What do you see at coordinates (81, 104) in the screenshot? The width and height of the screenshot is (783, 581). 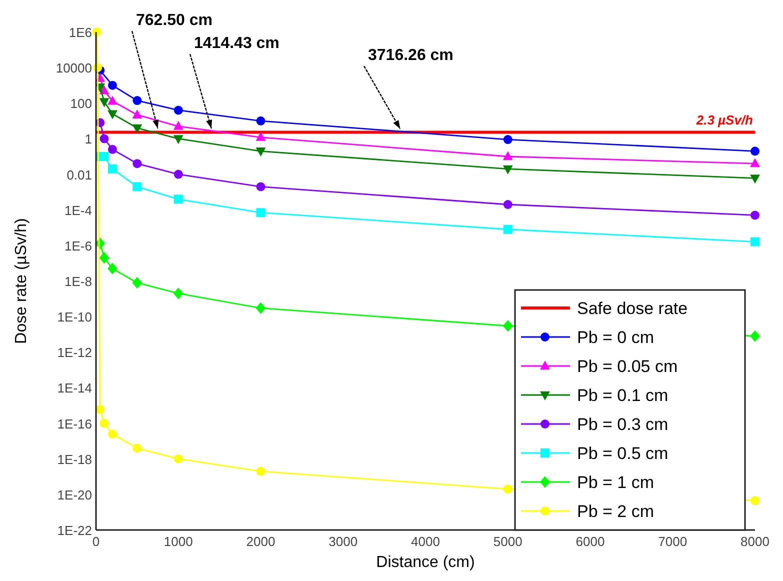 I see `y-tick-label: 100` at bounding box center [81, 104].